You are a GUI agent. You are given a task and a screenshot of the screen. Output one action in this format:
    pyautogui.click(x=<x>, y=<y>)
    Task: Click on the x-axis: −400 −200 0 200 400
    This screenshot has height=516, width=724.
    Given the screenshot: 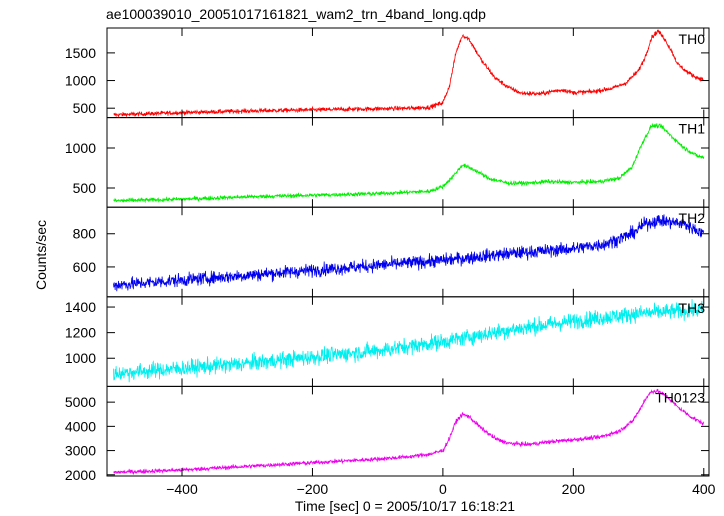 What is the action you would take?
    pyautogui.click(x=440, y=489)
    